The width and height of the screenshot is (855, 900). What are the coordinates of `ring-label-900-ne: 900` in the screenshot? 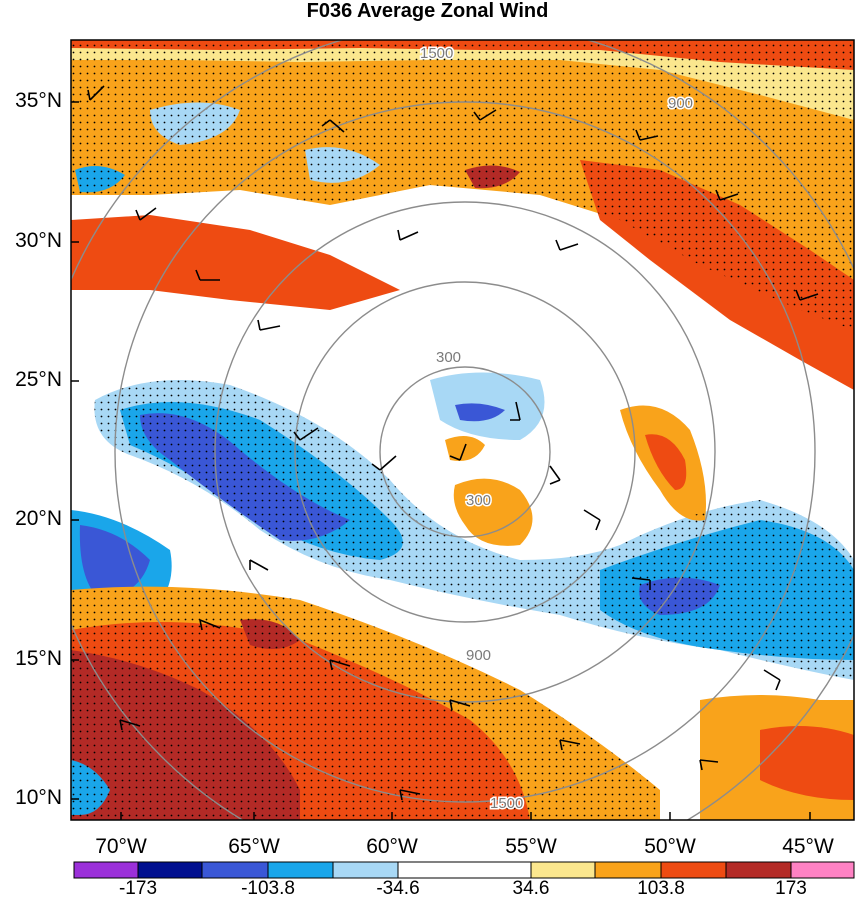 It's located at (680, 103).